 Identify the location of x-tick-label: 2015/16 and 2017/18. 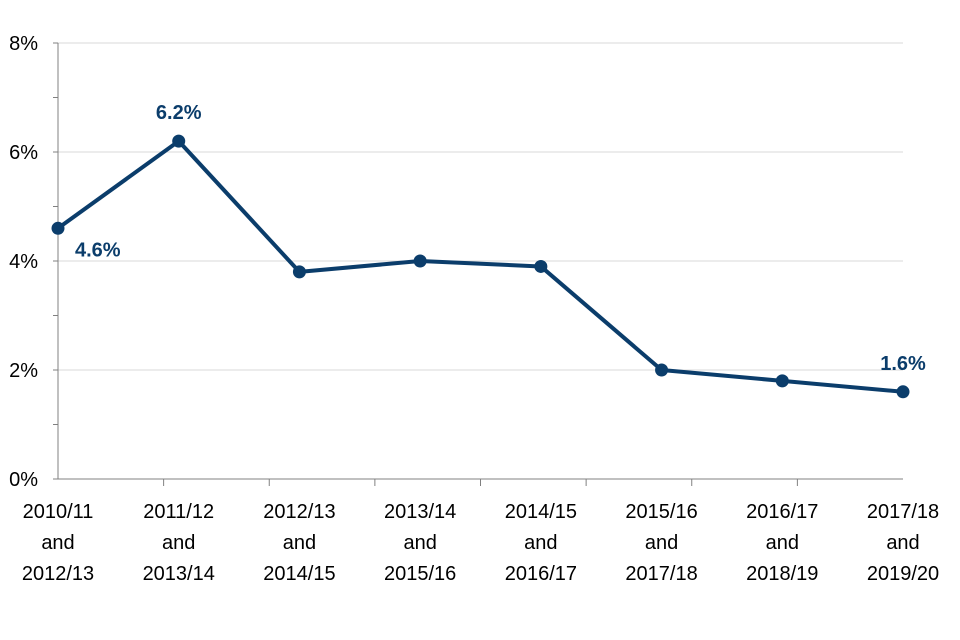
(661, 543).